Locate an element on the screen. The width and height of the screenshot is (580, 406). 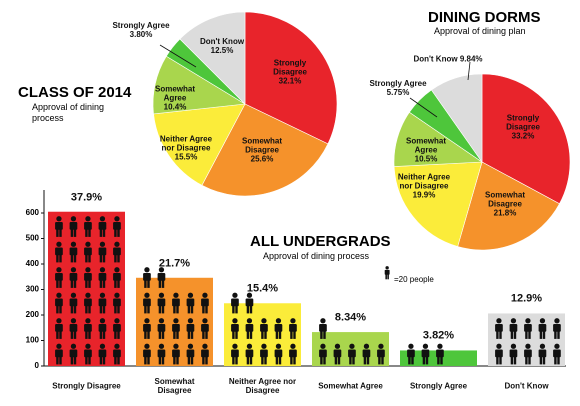
slice-label: Somewhat Agree 10.5% is located at coordinates (426, 150).